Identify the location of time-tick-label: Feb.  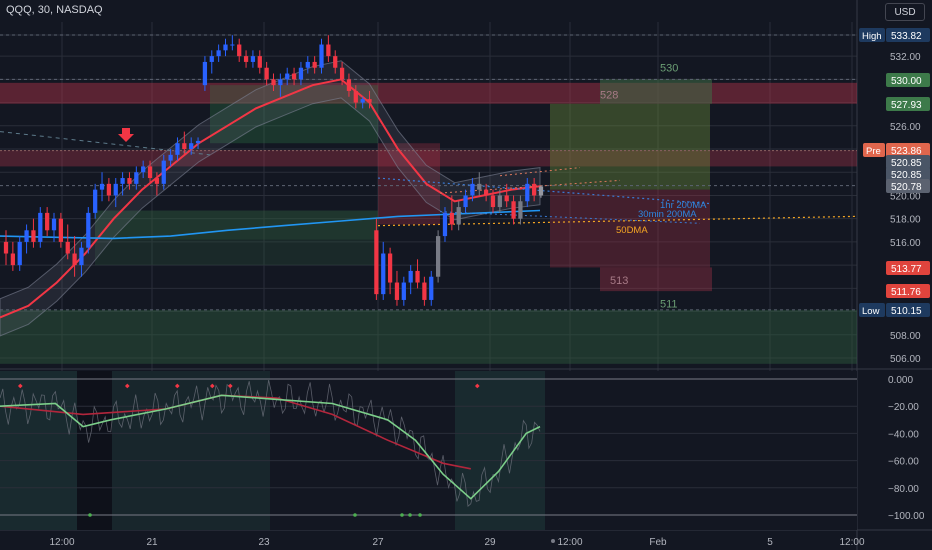
(658, 542).